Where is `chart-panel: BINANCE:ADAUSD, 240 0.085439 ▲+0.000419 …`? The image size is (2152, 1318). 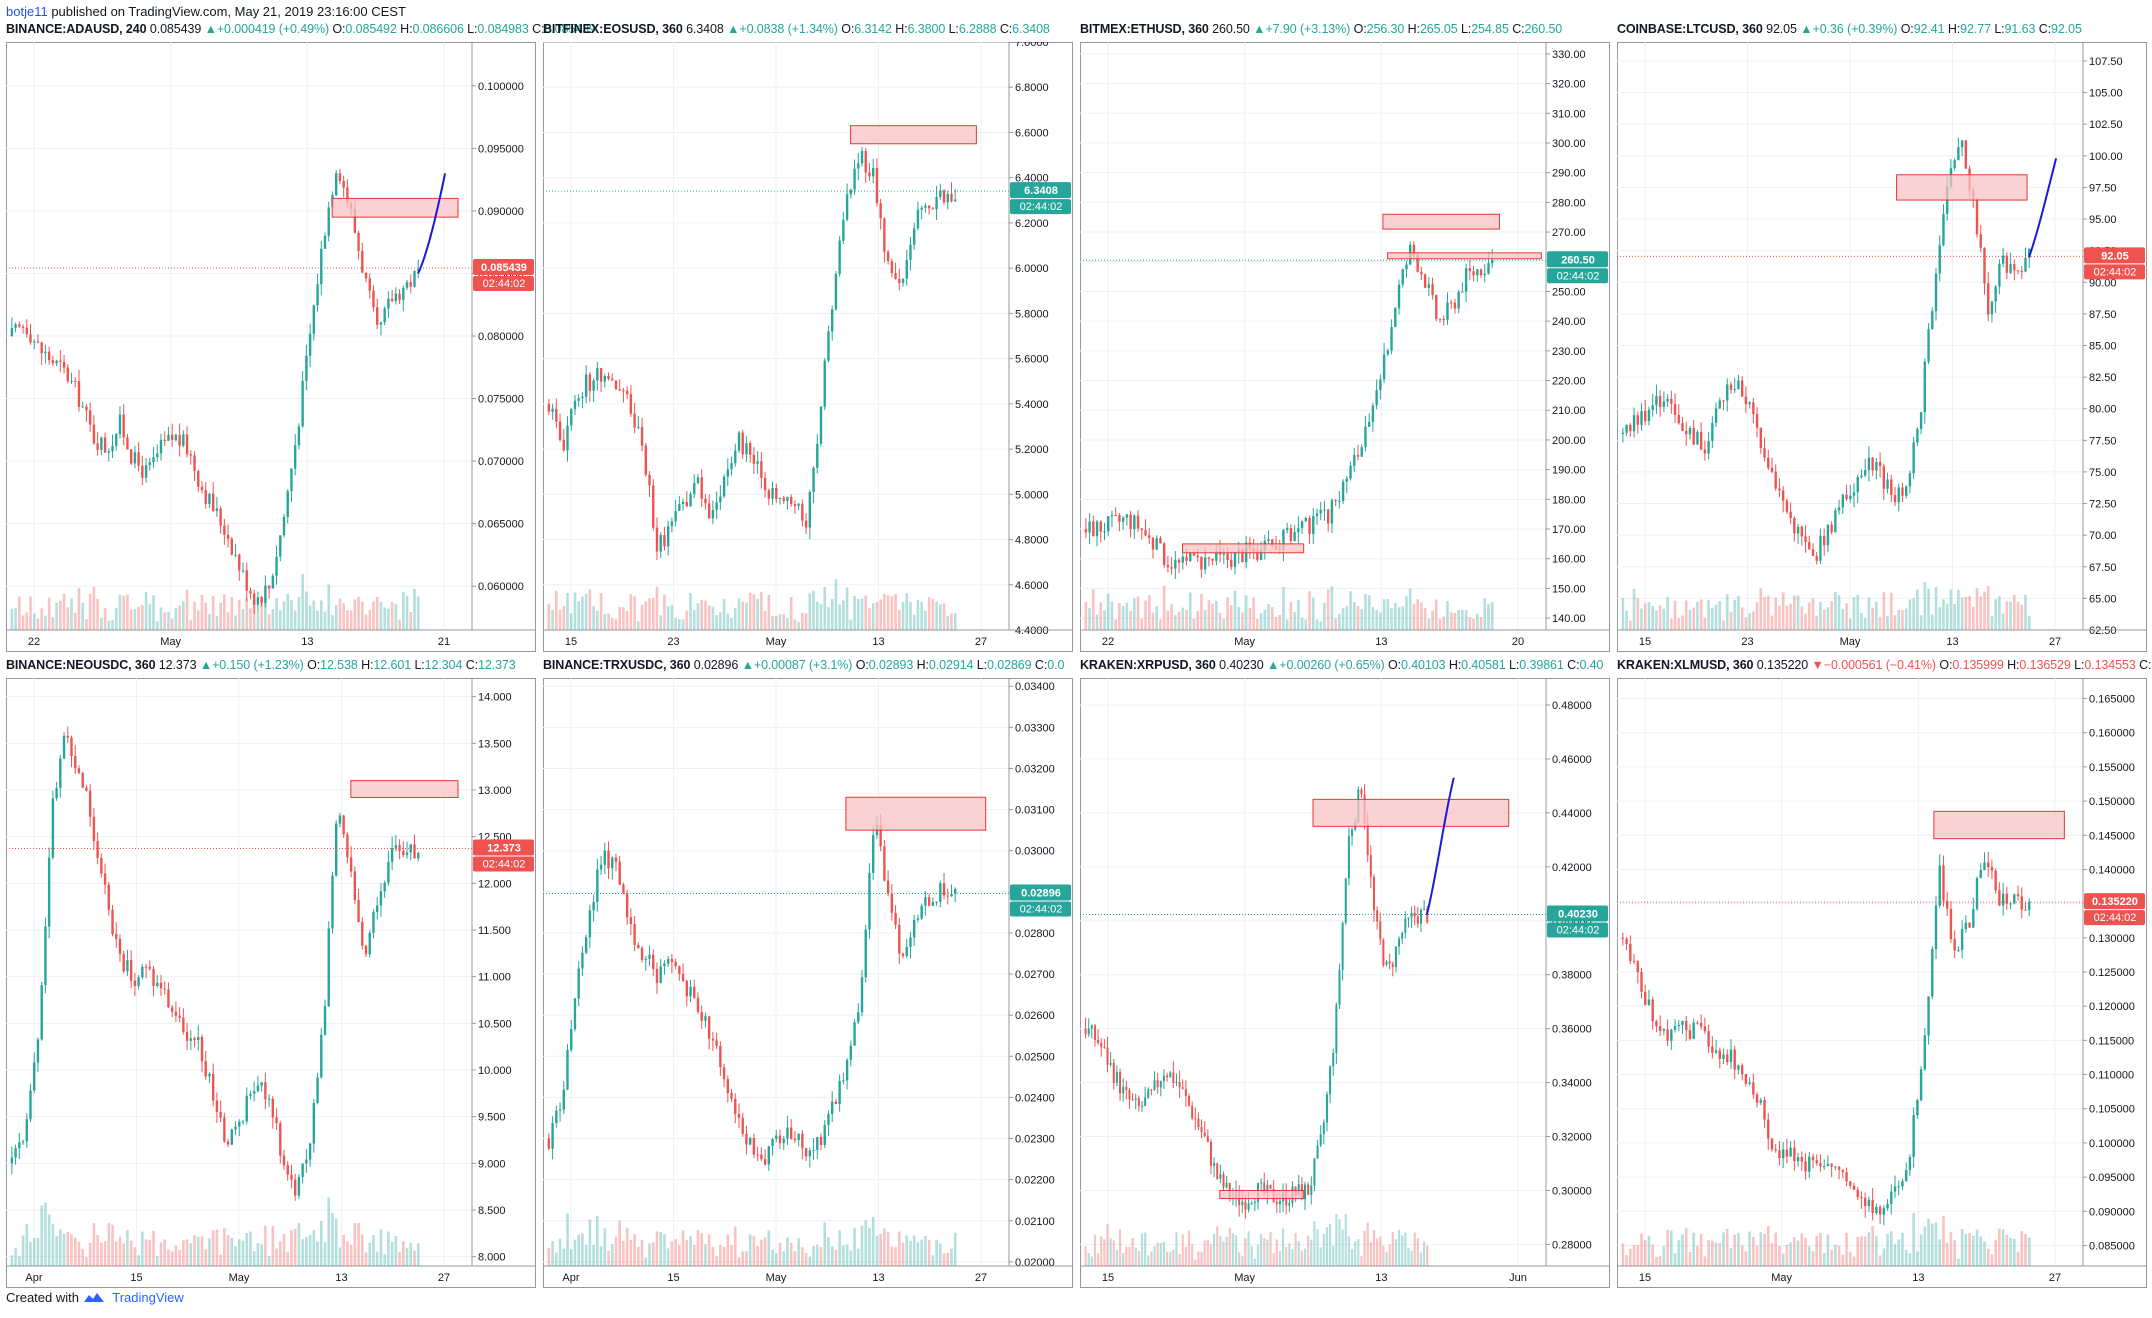
chart-panel: BINANCE:ADAUSD, 240 0.085439 ▲+0.000419 … is located at coordinates (301, 337).